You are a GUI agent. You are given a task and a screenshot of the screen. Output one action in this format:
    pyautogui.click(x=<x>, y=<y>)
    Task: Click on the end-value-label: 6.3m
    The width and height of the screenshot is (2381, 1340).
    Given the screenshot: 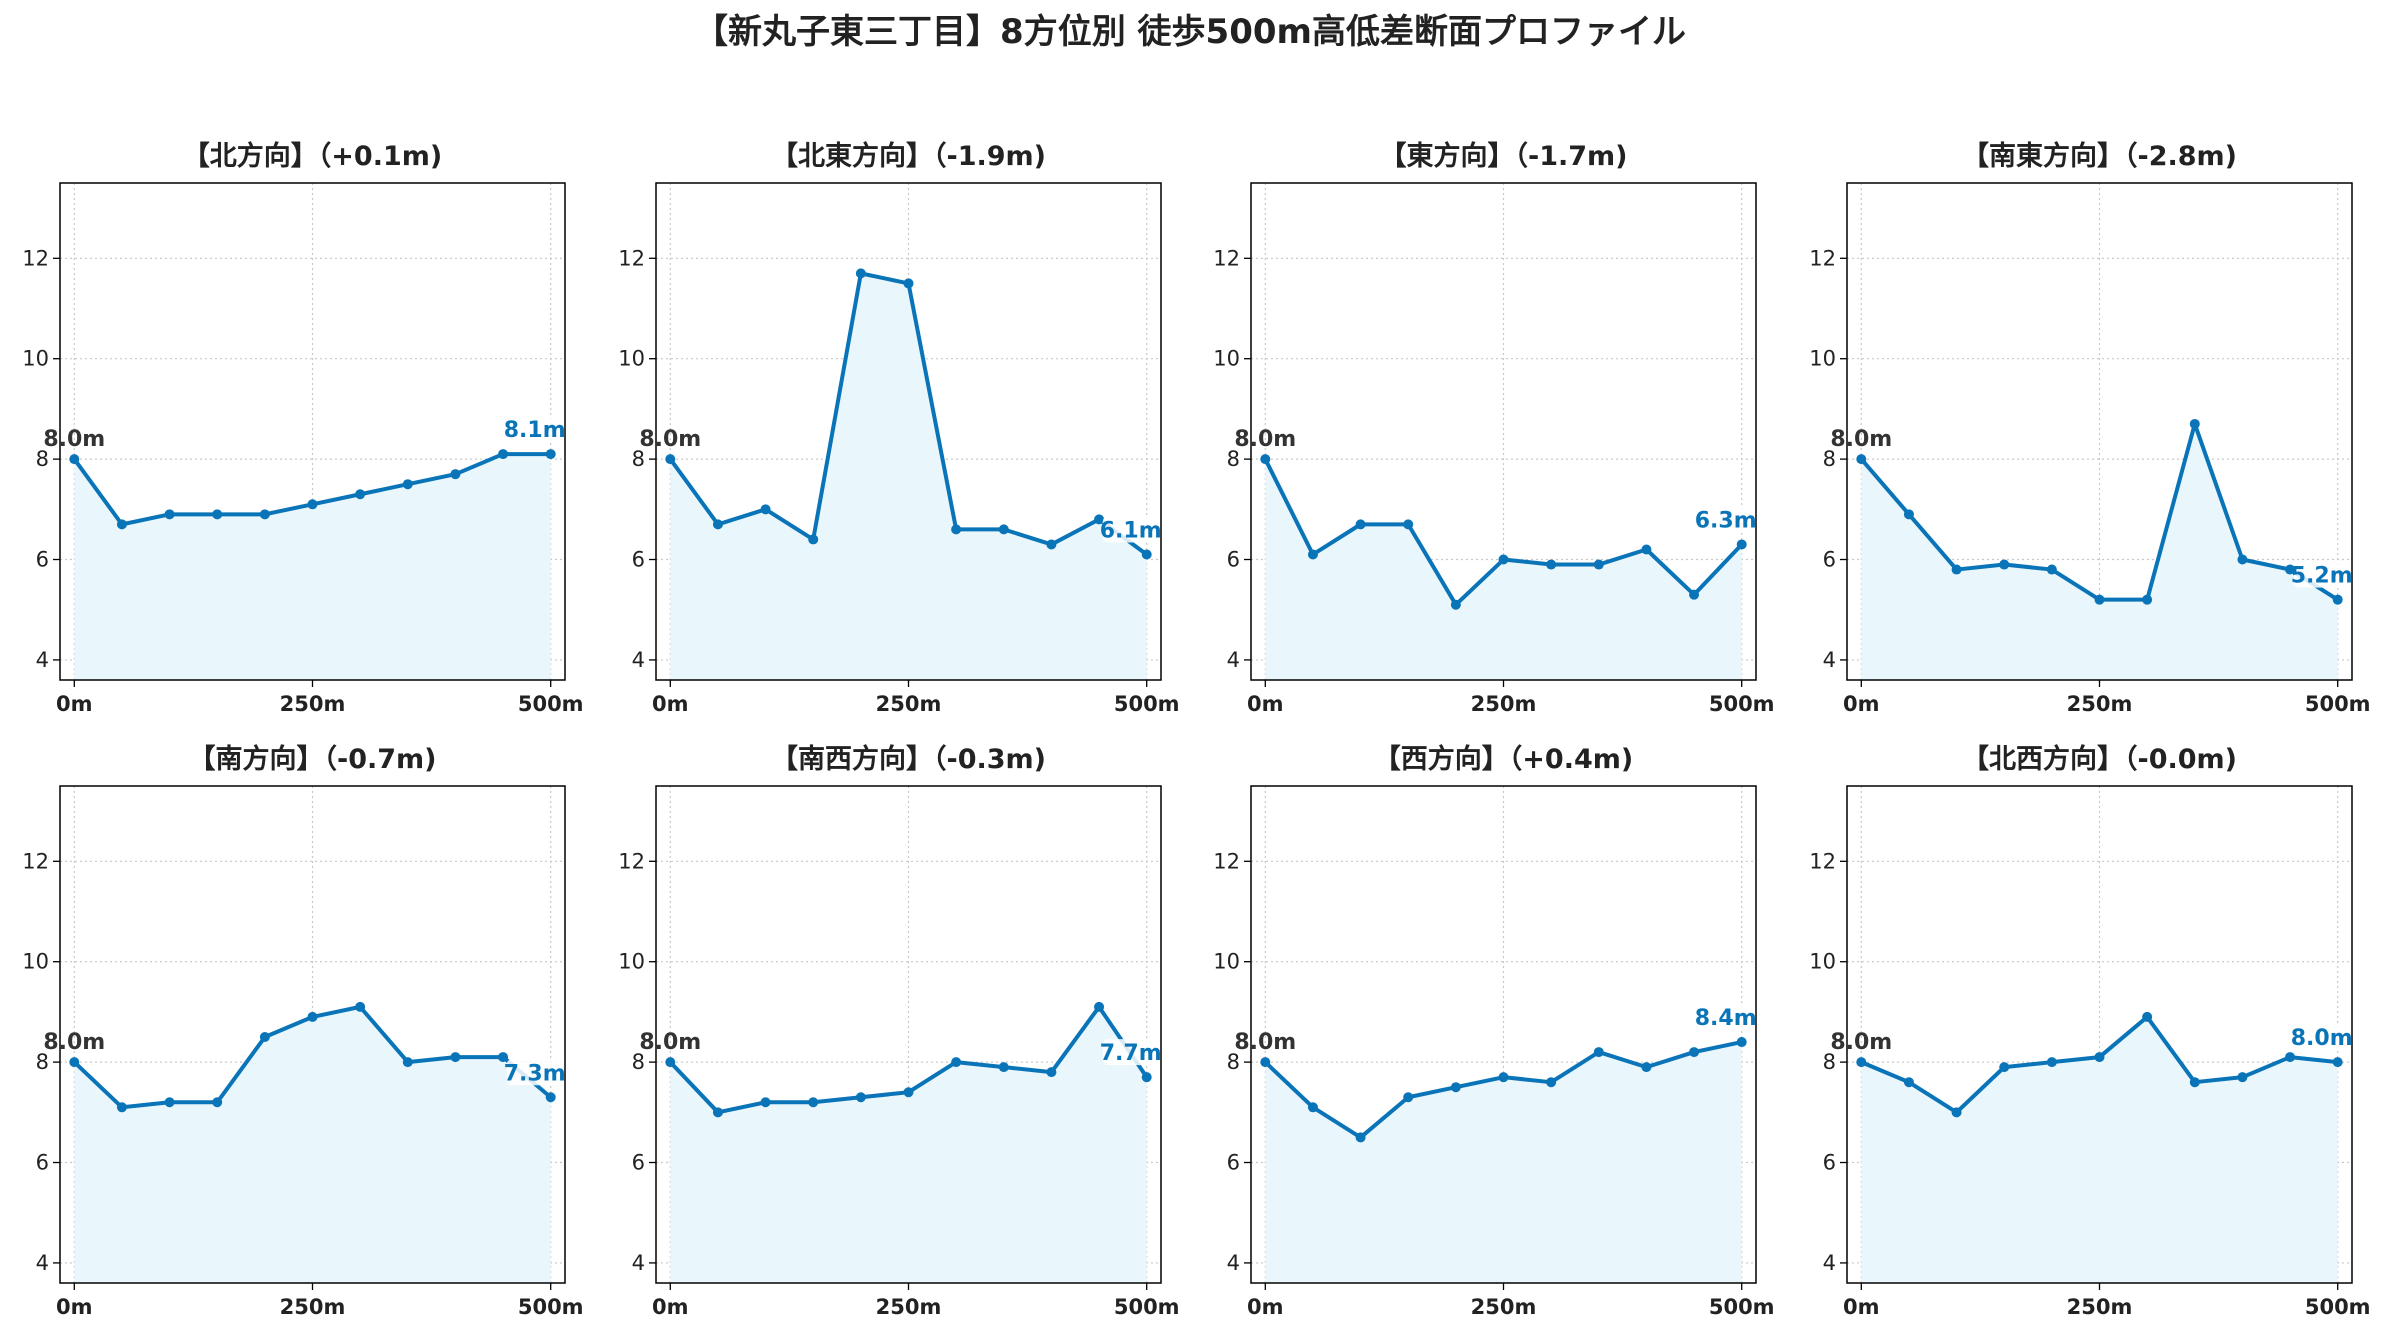 What is the action you would take?
    pyautogui.click(x=1726, y=520)
    